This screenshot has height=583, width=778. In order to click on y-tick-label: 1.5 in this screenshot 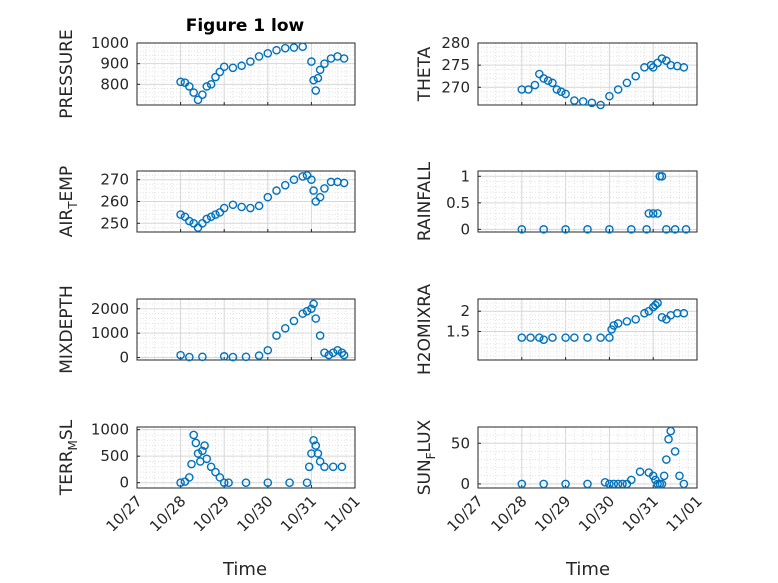, I will do `click(458, 332)`.